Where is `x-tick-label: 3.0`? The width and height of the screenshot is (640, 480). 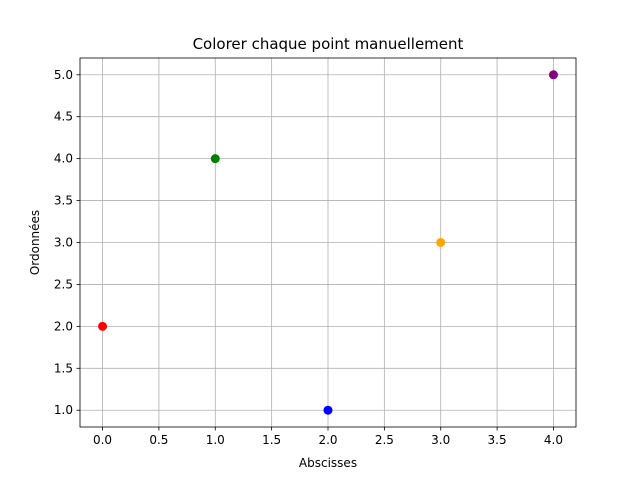
x-tick-label: 3.0 is located at coordinates (440, 440).